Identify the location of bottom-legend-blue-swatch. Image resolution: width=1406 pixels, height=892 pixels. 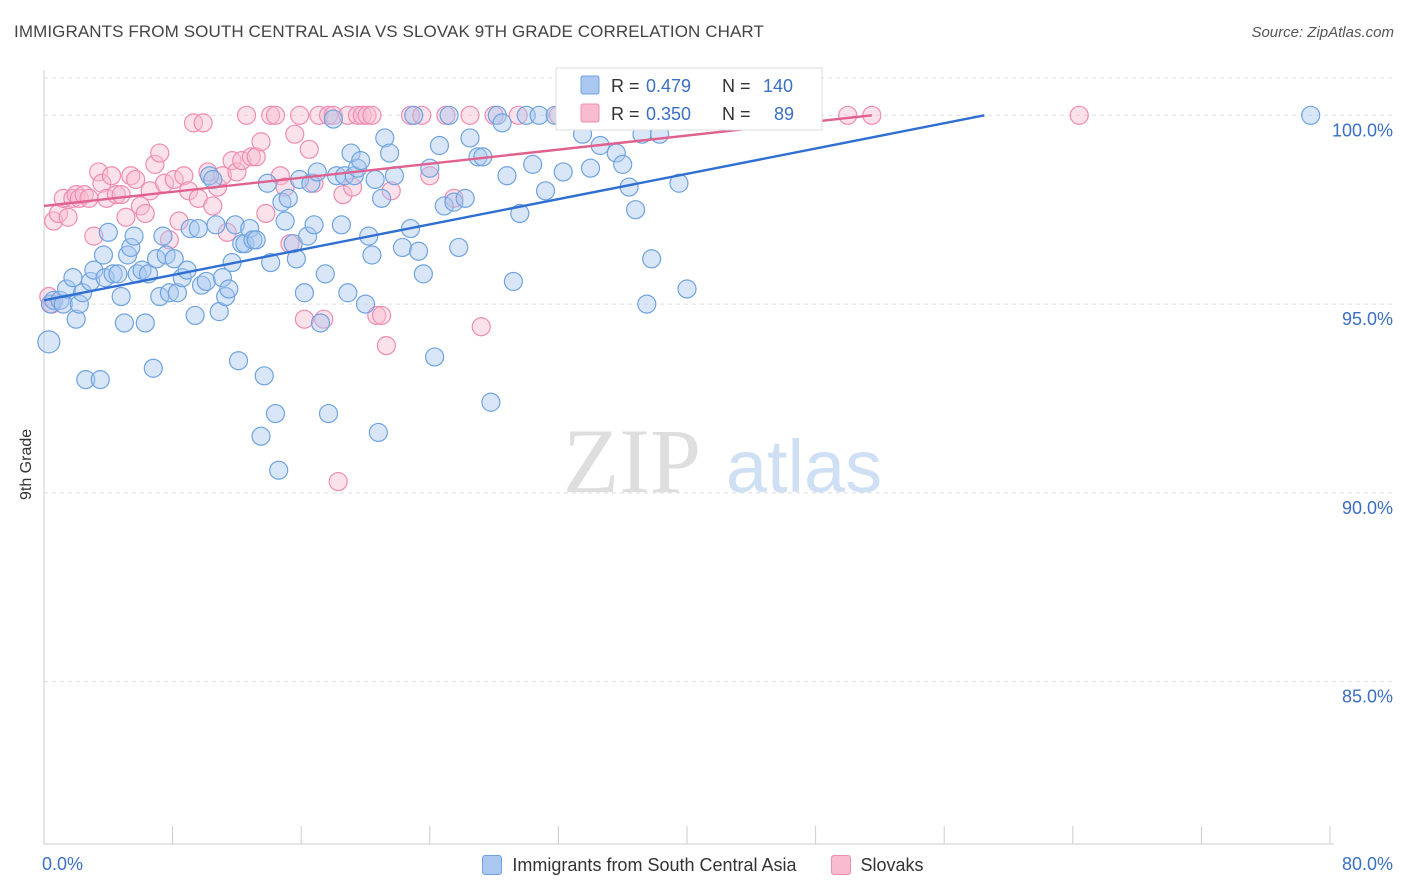
(492, 865).